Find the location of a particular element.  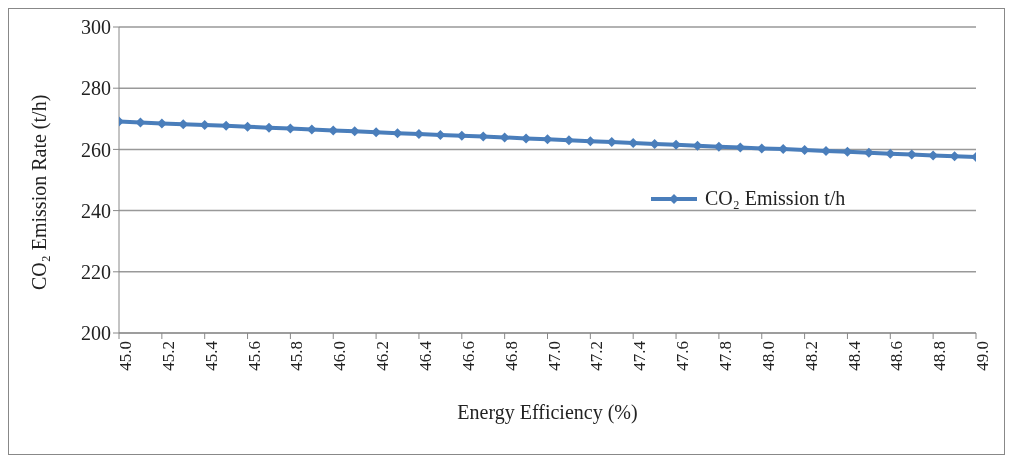

x-tick-label: 46.4 is located at coordinates (426, 355).